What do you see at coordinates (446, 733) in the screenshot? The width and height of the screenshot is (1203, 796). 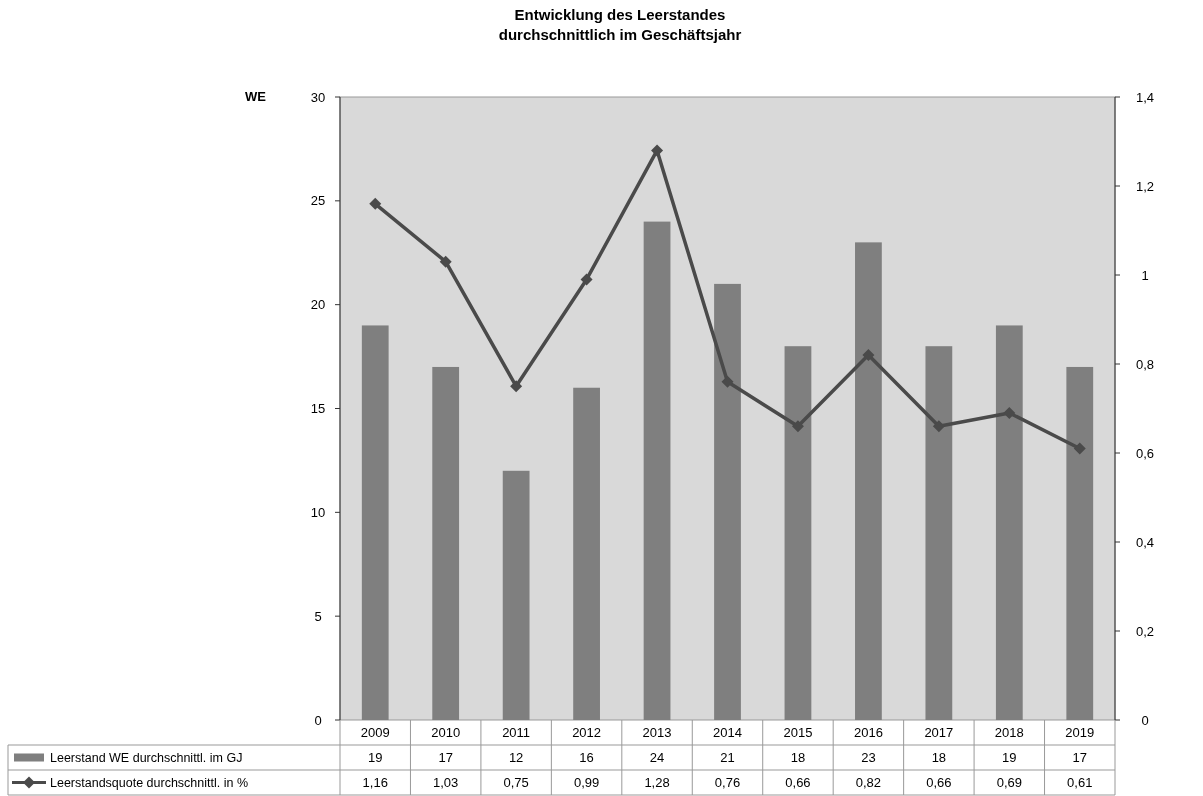 I see `x-tick-label: 2010` at bounding box center [446, 733].